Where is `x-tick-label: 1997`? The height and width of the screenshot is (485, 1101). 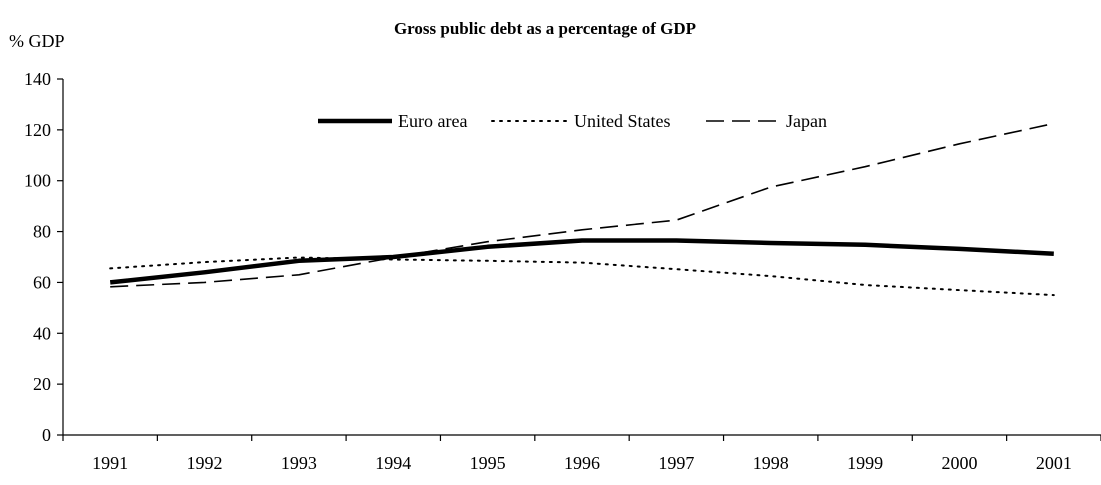
x-tick-label: 1997 is located at coordinates (676, 463).